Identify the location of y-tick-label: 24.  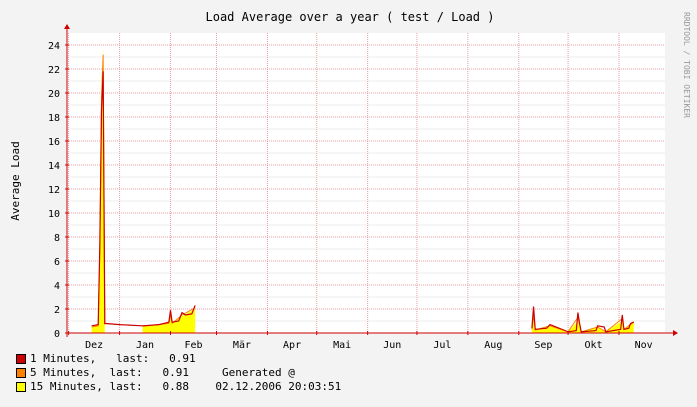
(54, 46).